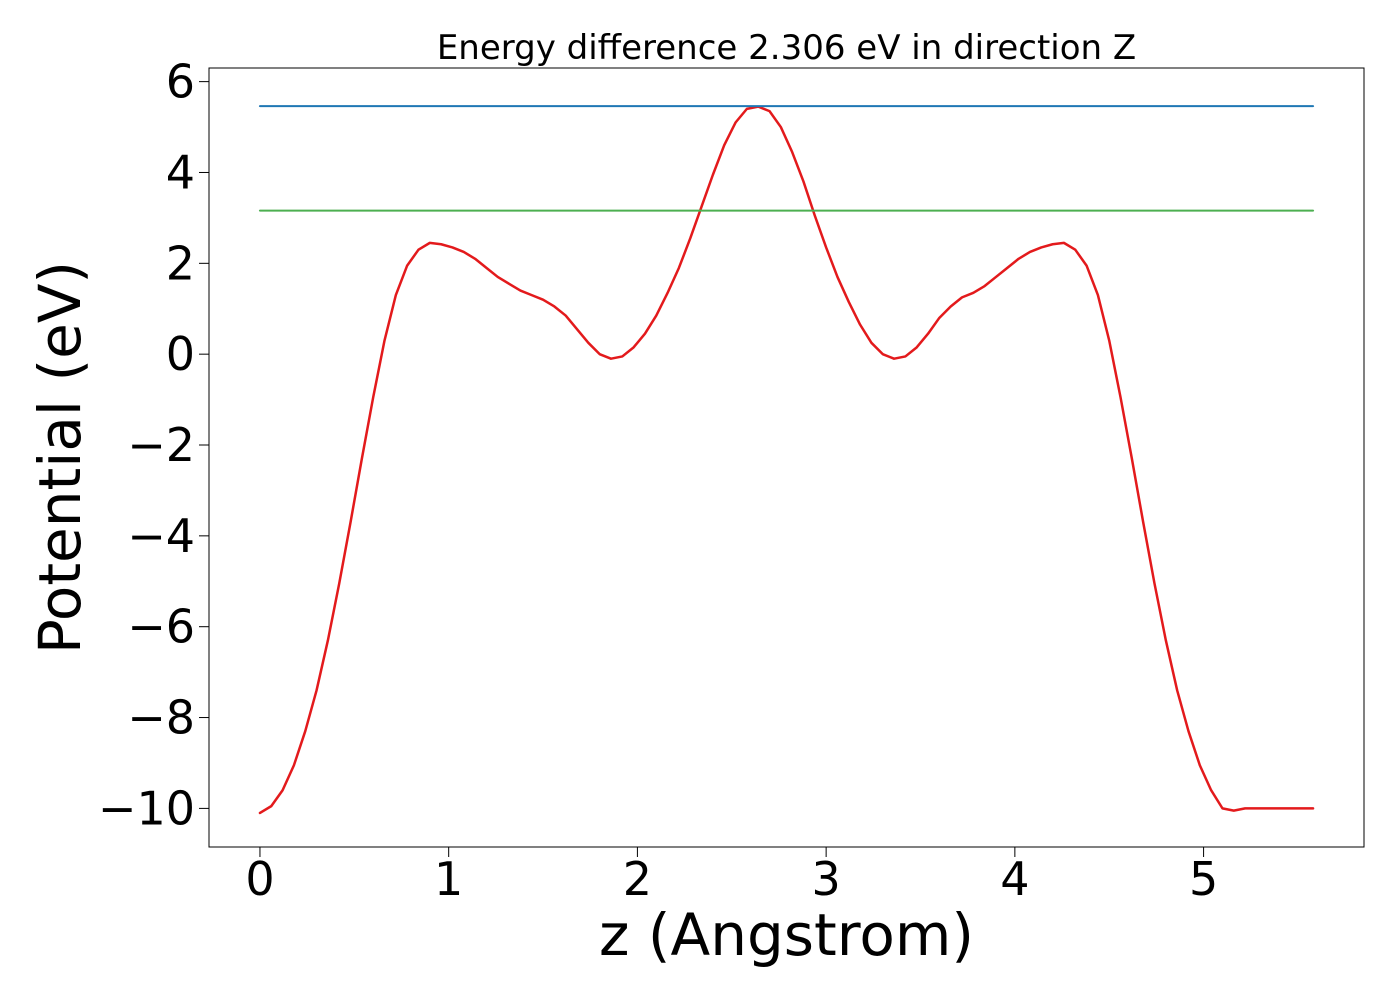 The image size is (1400, 1000). I want to click on y-tick-label: 6, so click(180, 82).